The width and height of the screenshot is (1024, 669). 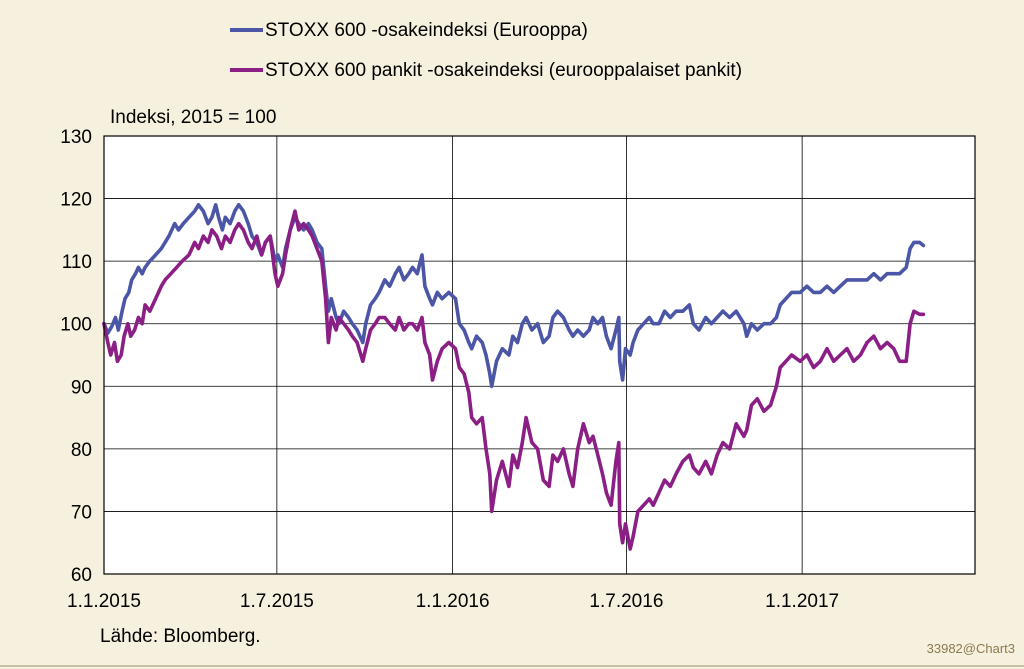 I want to click on y-tick-label: 120, so click(x=76, y=200).